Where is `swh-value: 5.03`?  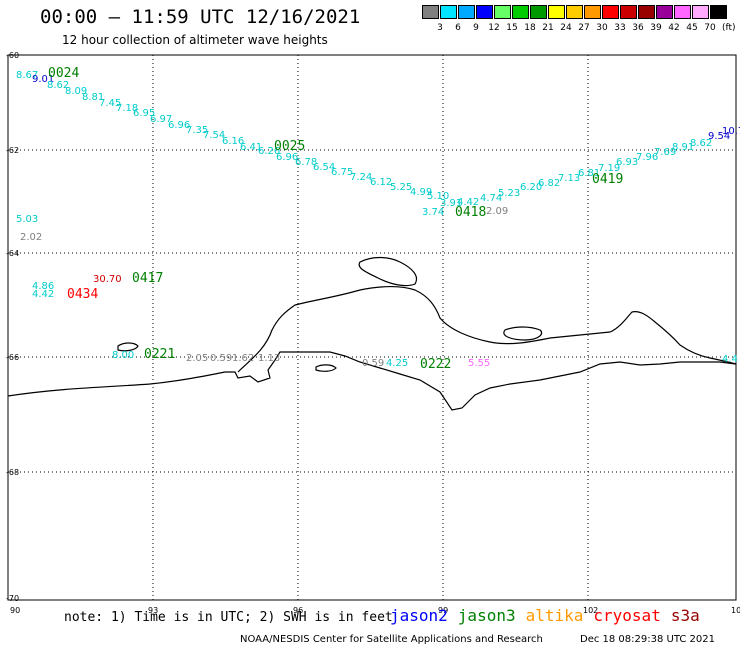
swh-value: 5.03 is located at coordinates (27, 219).